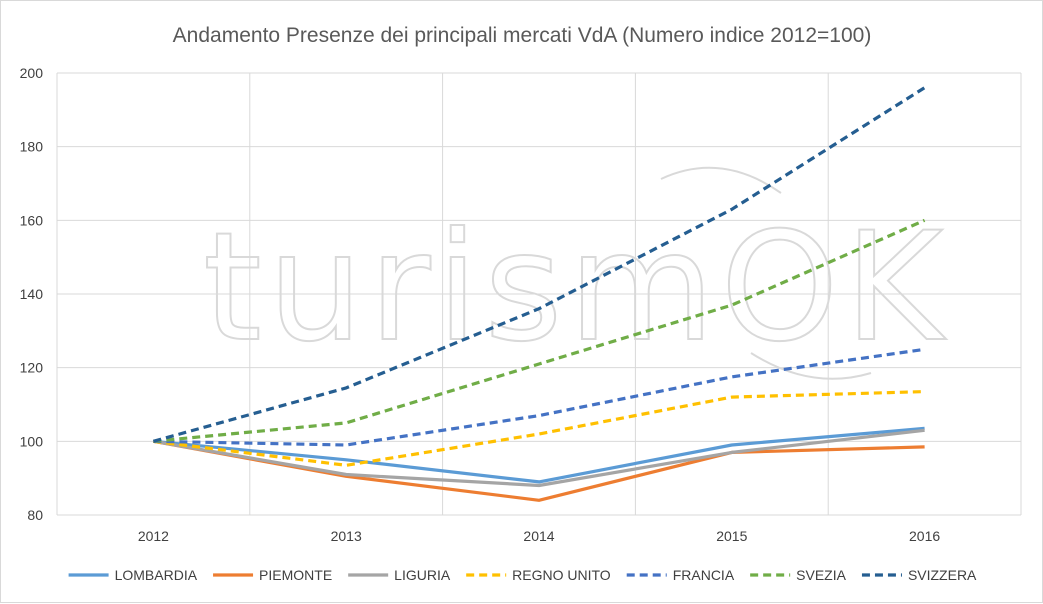  I want to click on x-axis-ticks: 2012 2013 2014 2015 2016, so click(539, 536).